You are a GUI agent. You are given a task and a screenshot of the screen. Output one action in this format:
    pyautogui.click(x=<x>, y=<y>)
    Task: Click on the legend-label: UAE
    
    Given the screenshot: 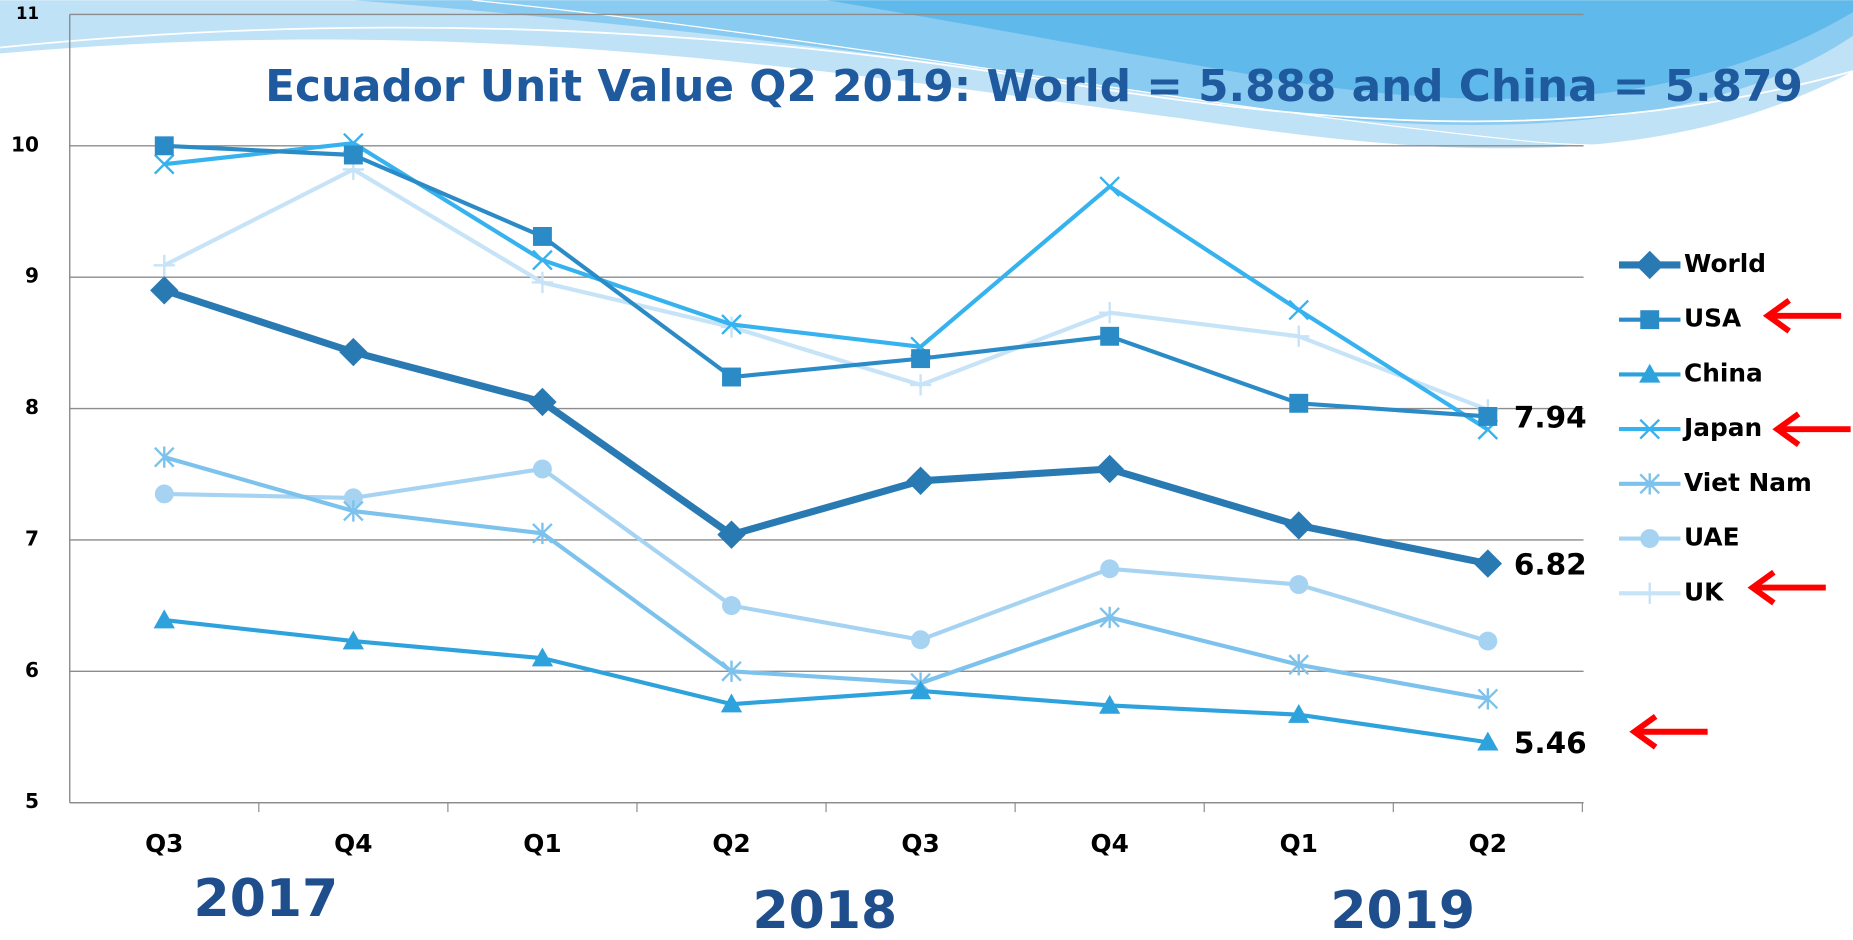 What is the action you would take?
    pyautogui.click(x=1712, y=537)
    